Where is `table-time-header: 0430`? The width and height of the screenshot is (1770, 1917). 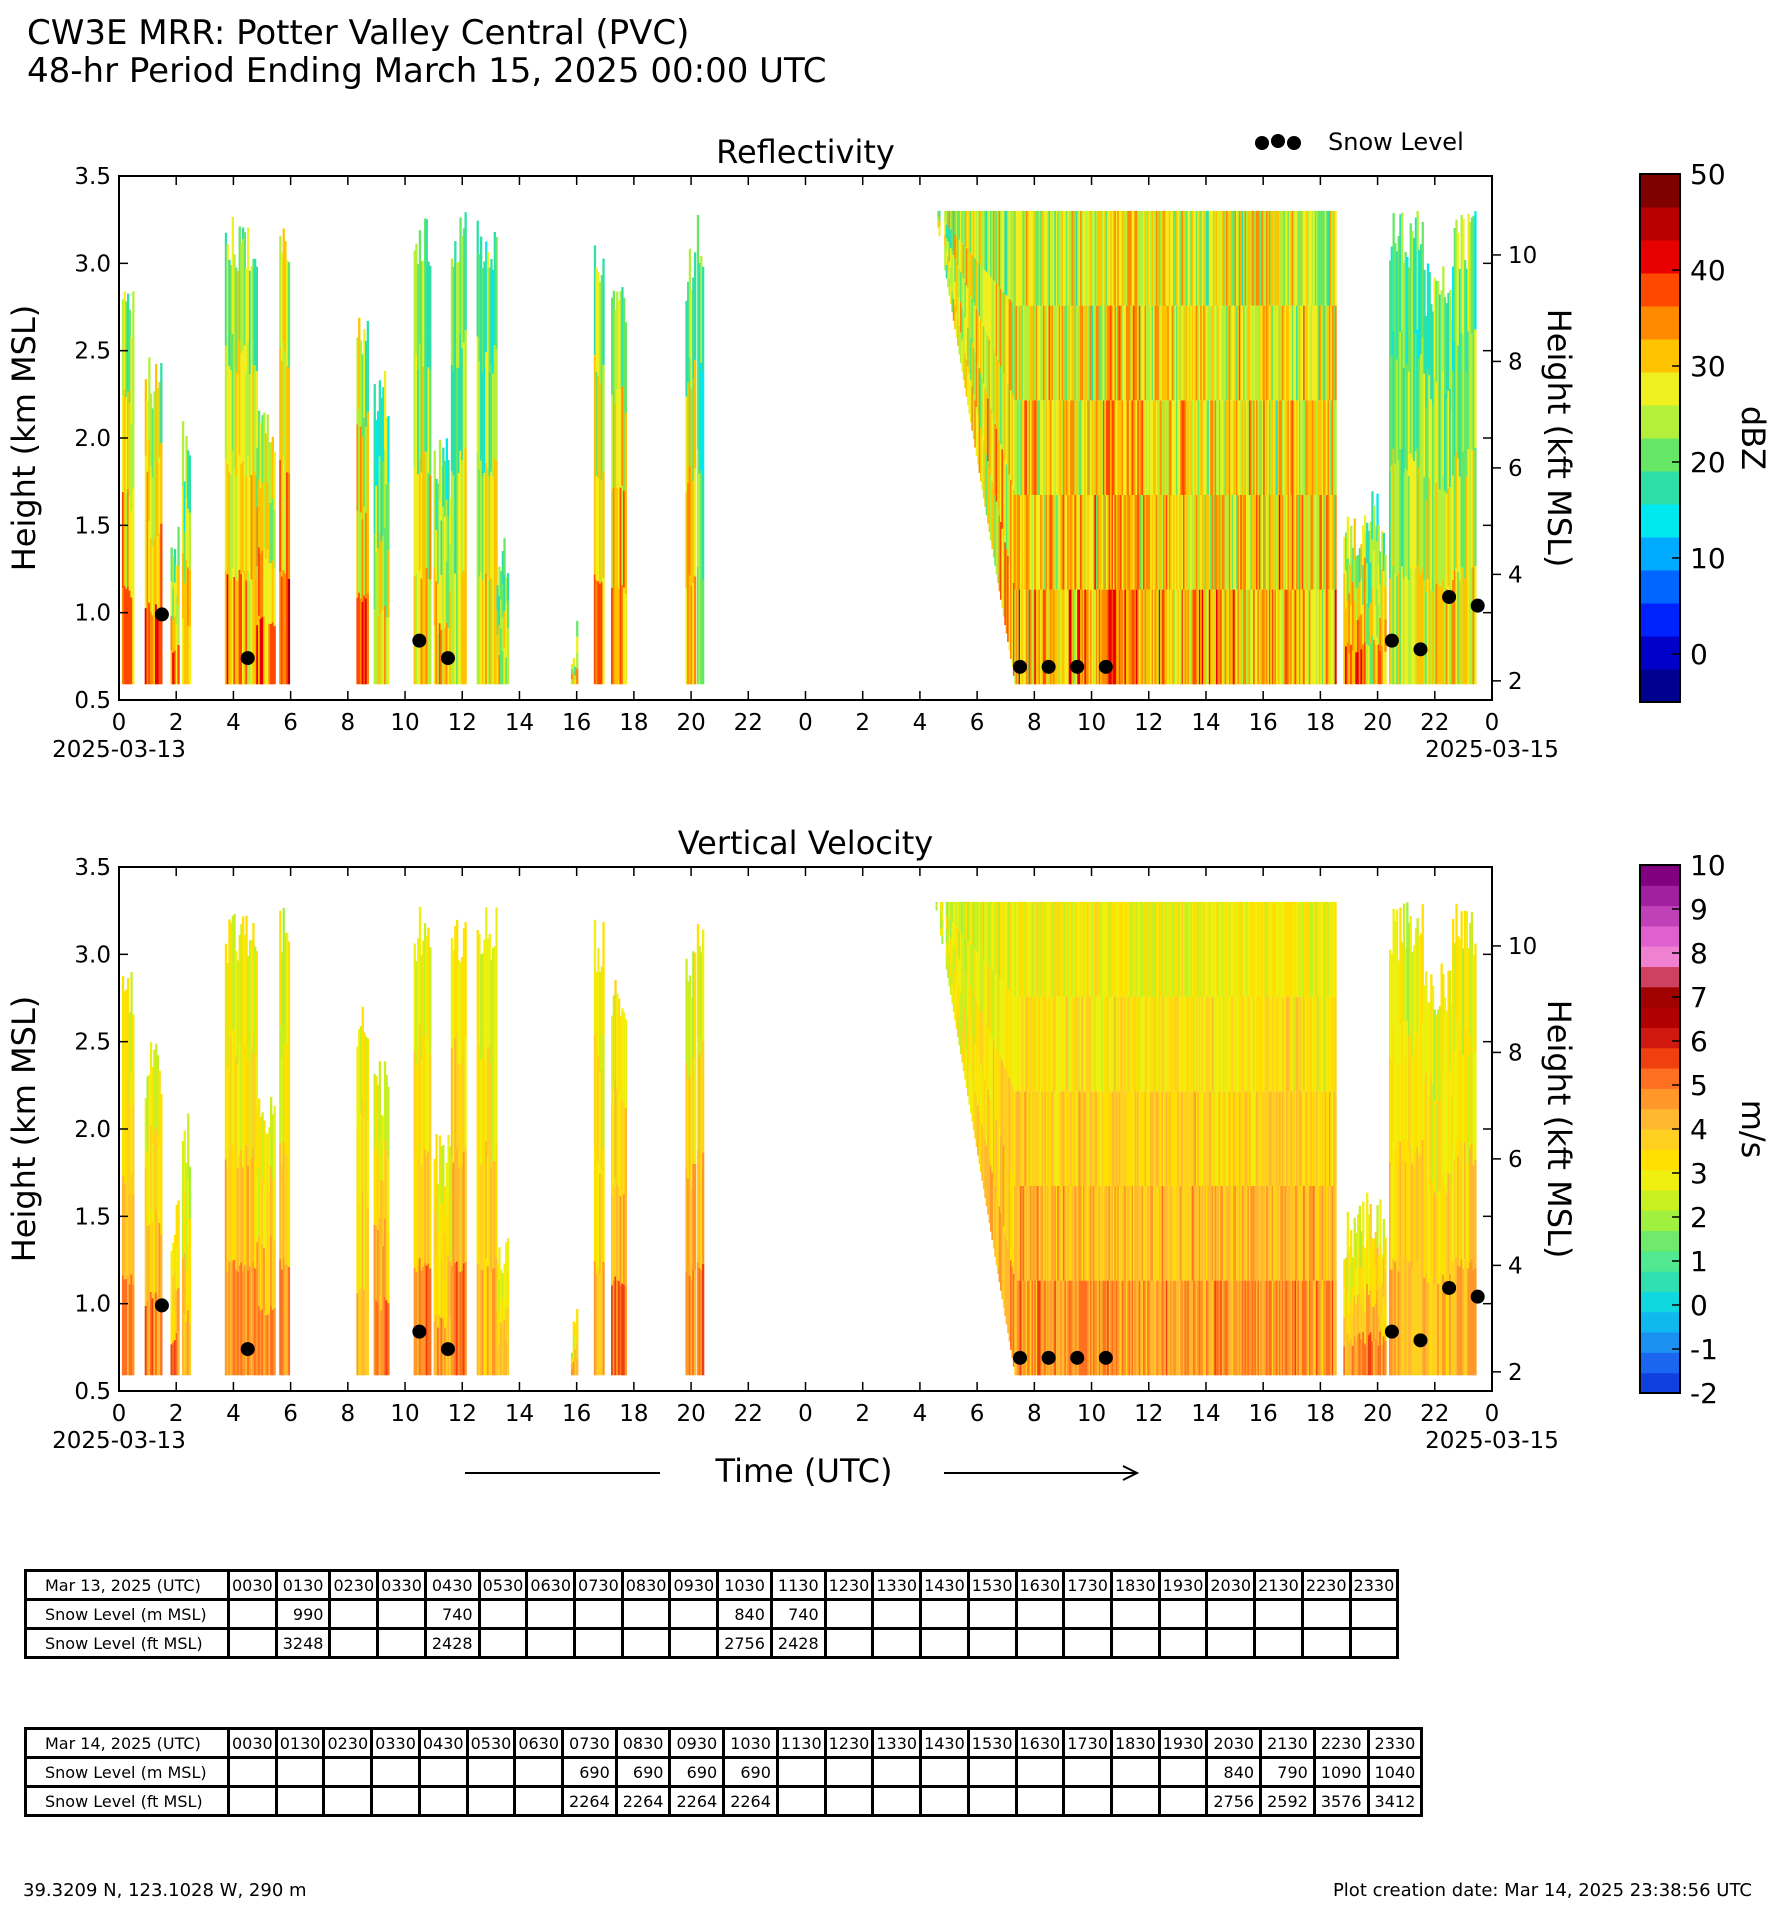 table-time-header: 0430 is located at coordinates (452, 1585).